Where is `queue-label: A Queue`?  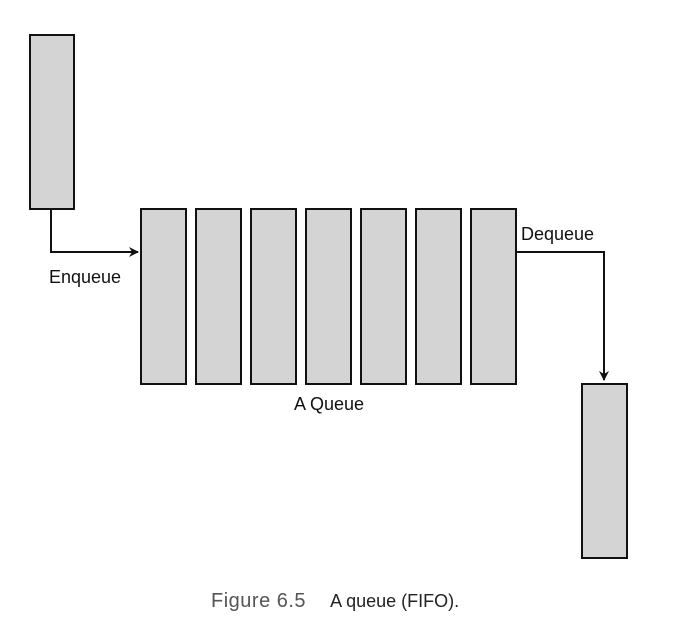
queue-label: A Queue is located at coordinates (329, 404).